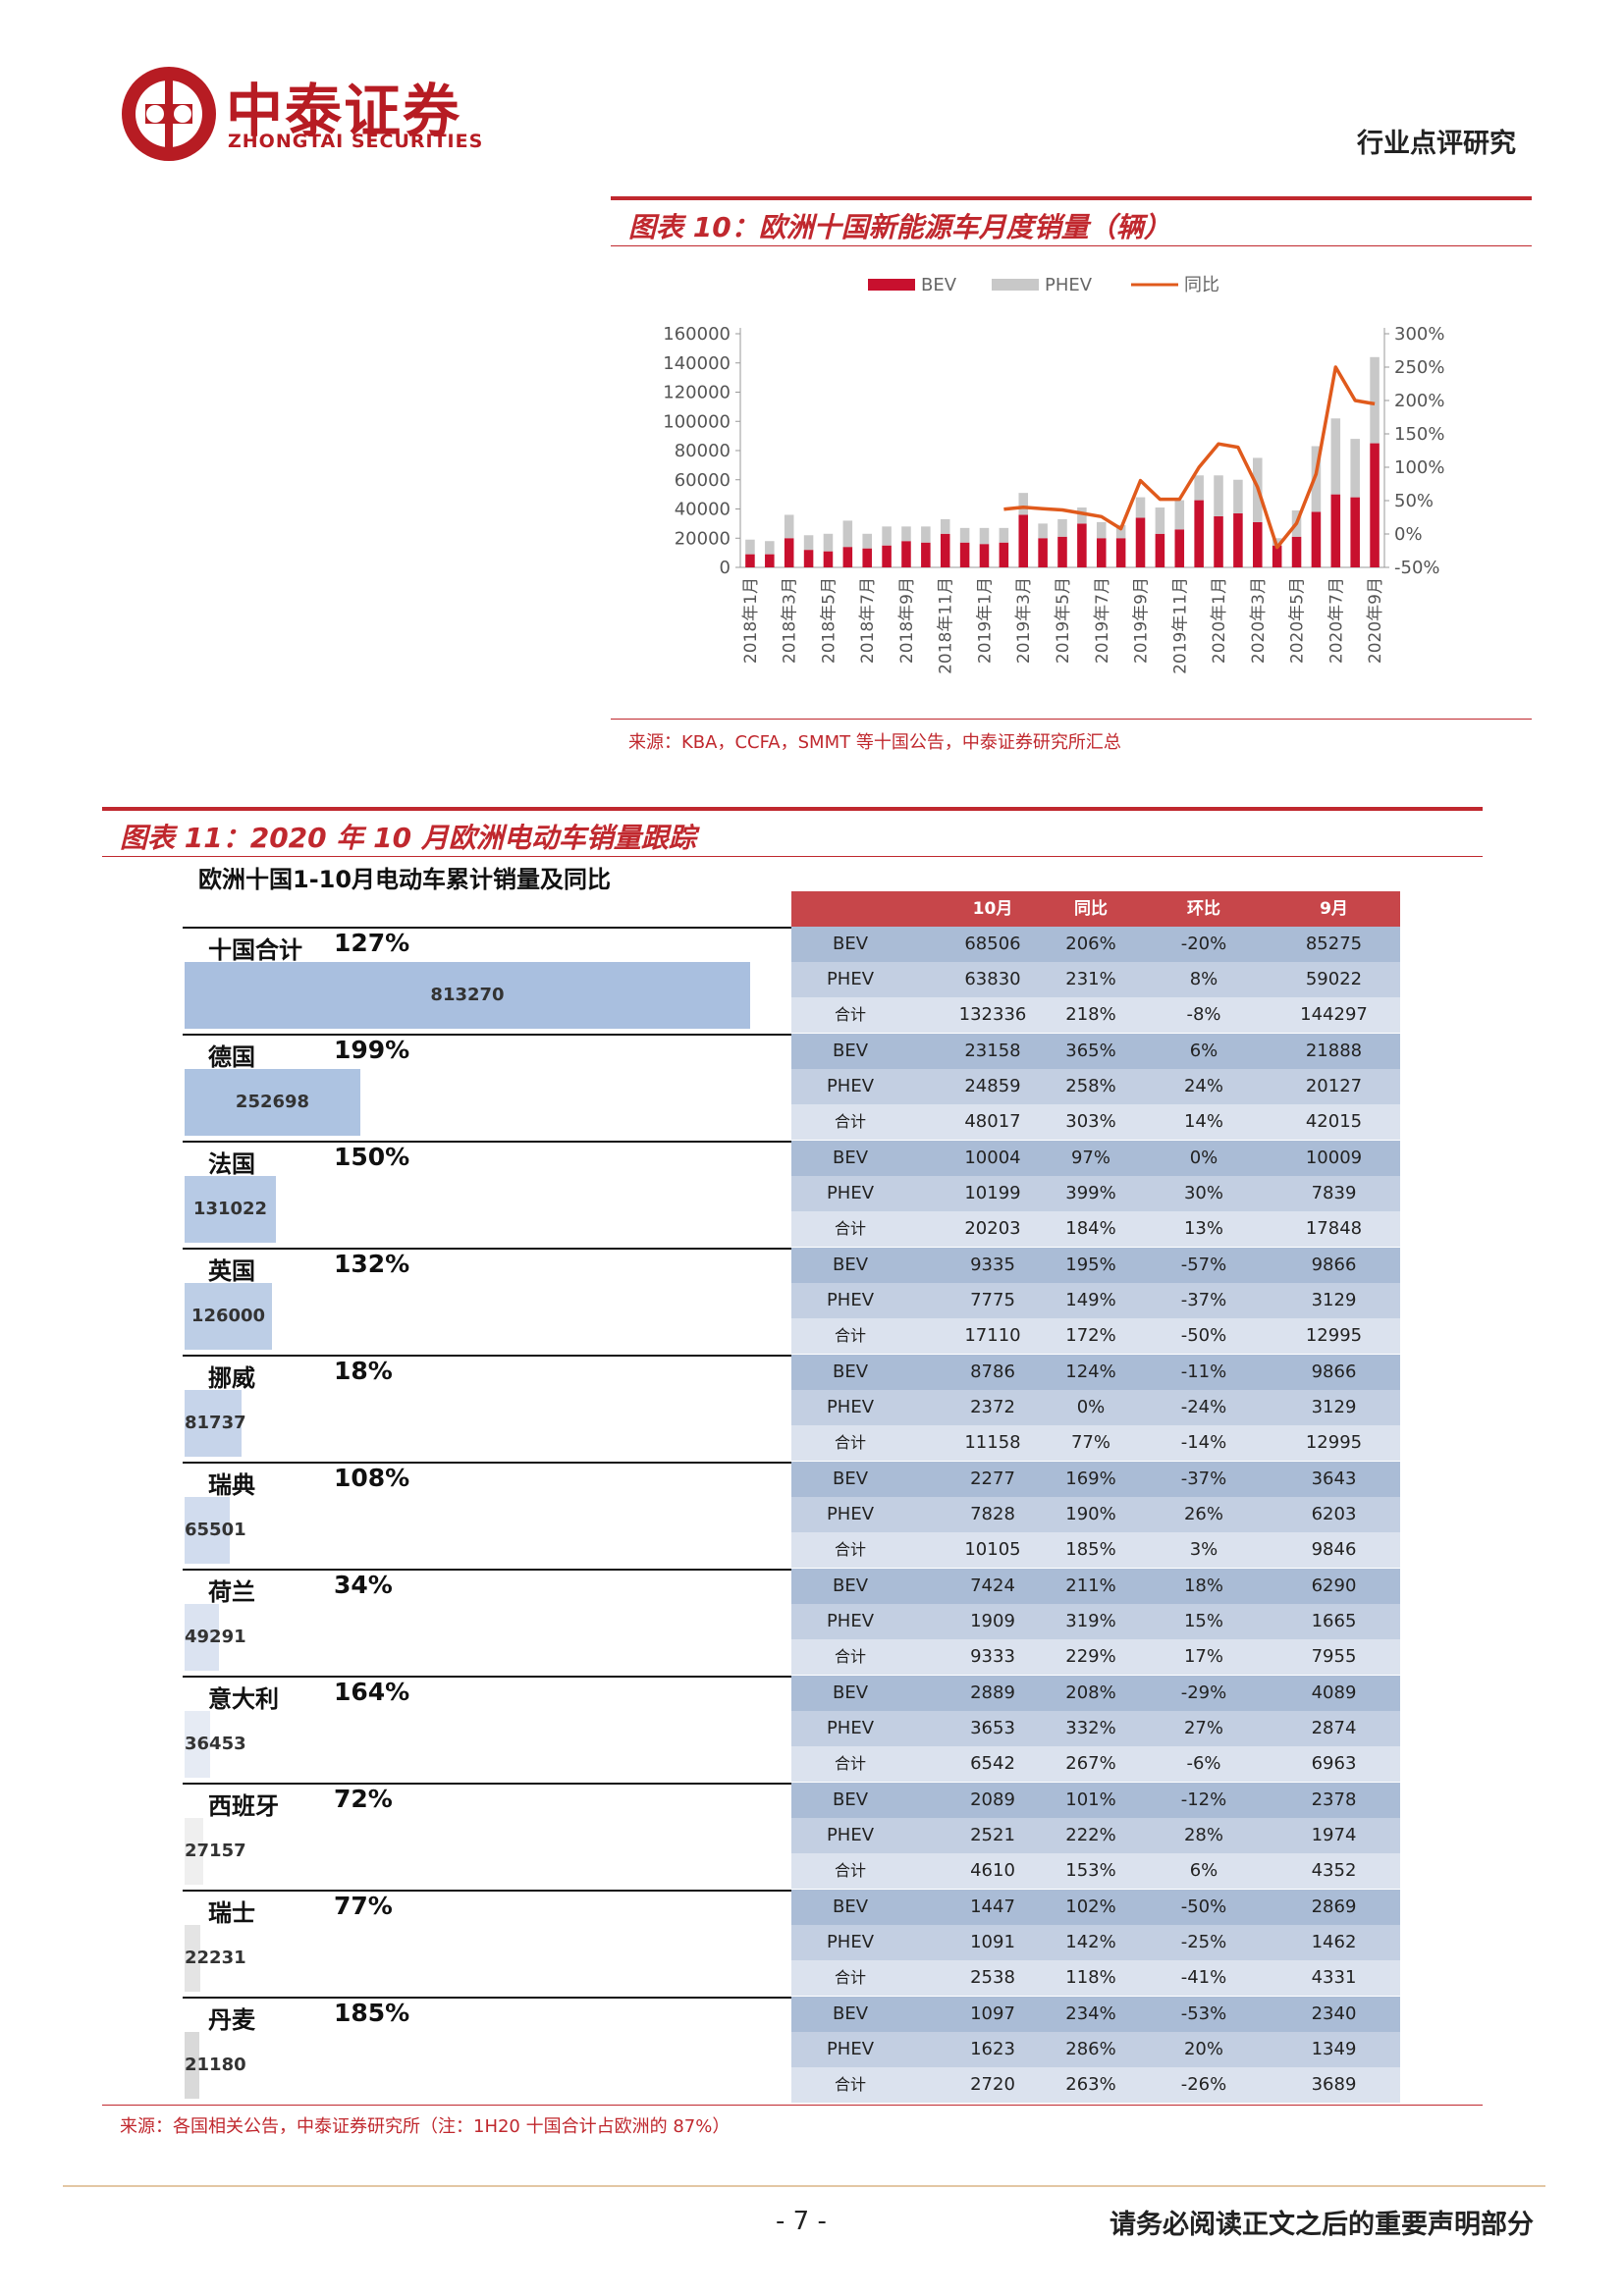  Describe the element at coordinates (1203, 1478) in the screenshot. I see `table-cell: -37%` at that location.